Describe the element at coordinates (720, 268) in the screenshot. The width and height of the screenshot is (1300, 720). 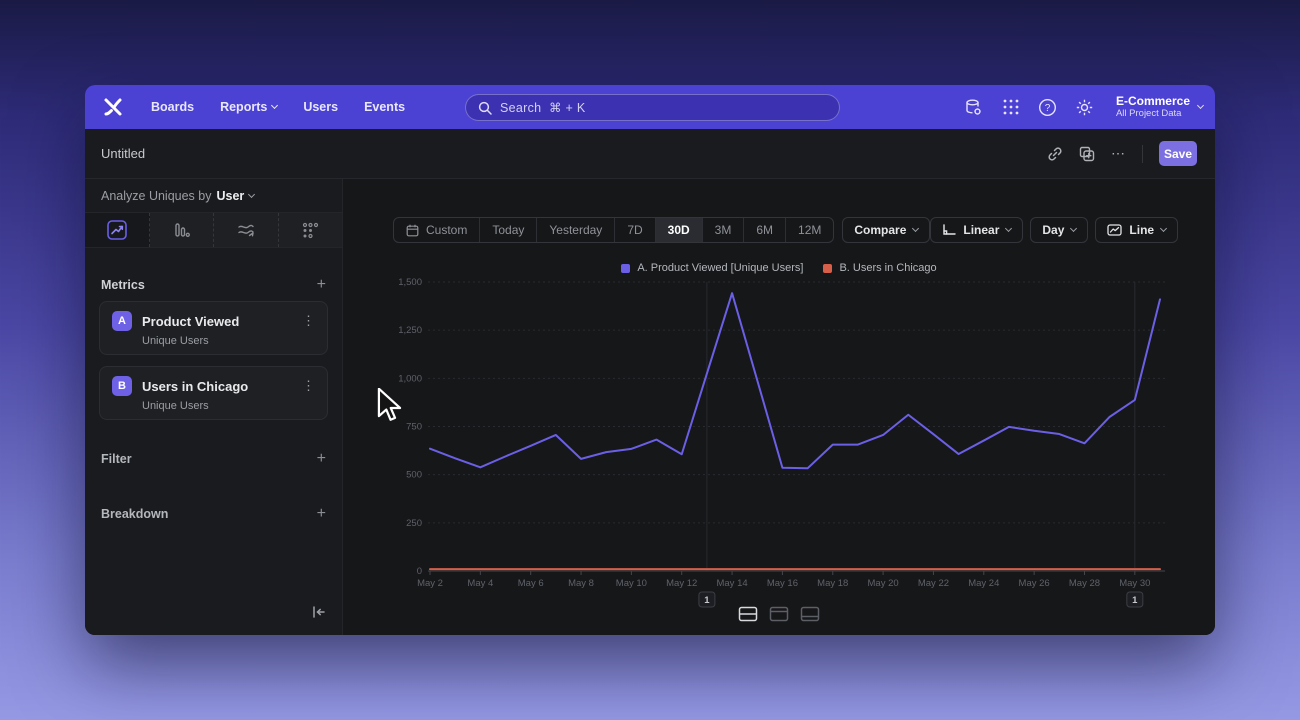
I see `legend-label: A. Product Viewed [Unique Users]` at that location.